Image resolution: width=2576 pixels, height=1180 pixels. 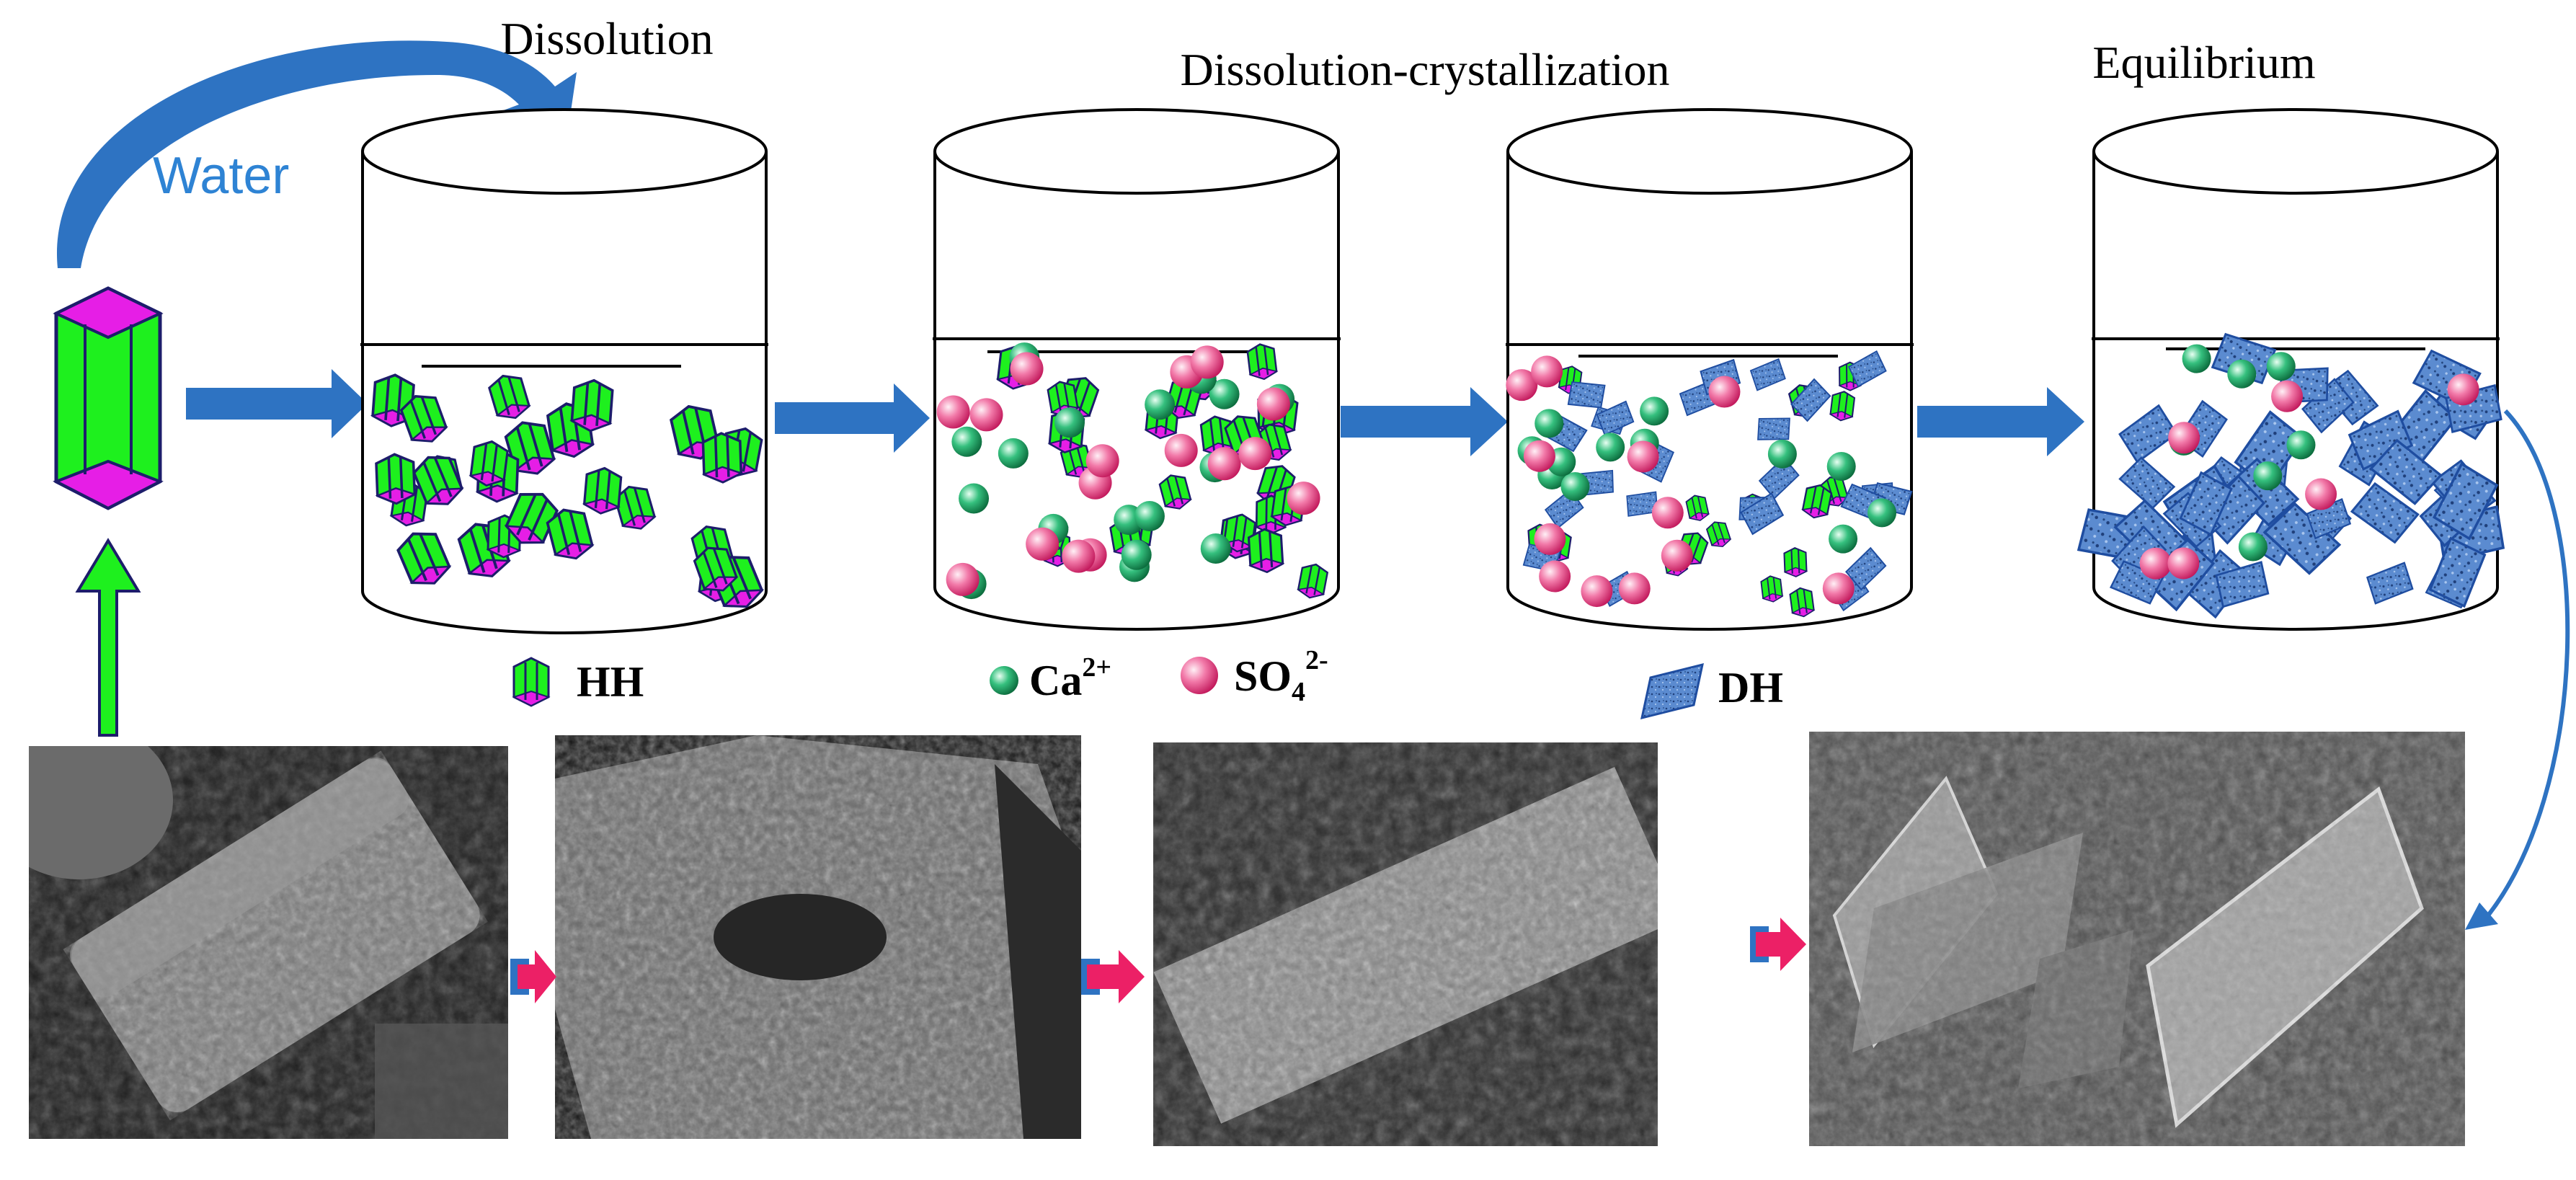 I want to click on legend-ca: Ca2+, so click(x=1050, y=678).